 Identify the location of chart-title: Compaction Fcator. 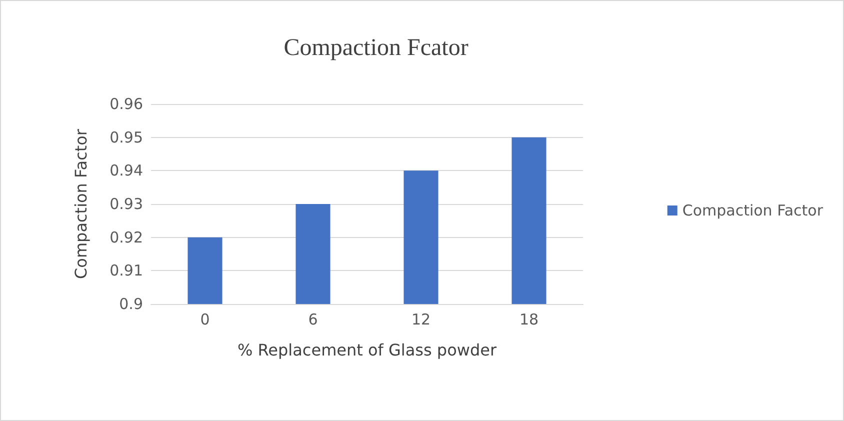
(376, 48).